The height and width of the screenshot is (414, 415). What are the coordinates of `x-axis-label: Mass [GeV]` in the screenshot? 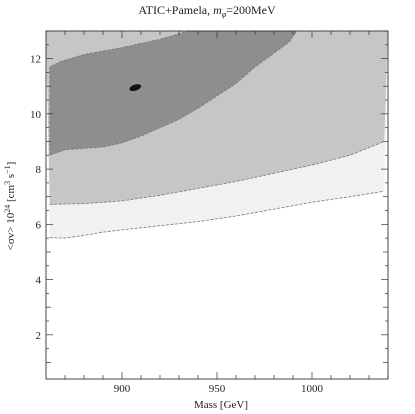 It's located at (221, 405).